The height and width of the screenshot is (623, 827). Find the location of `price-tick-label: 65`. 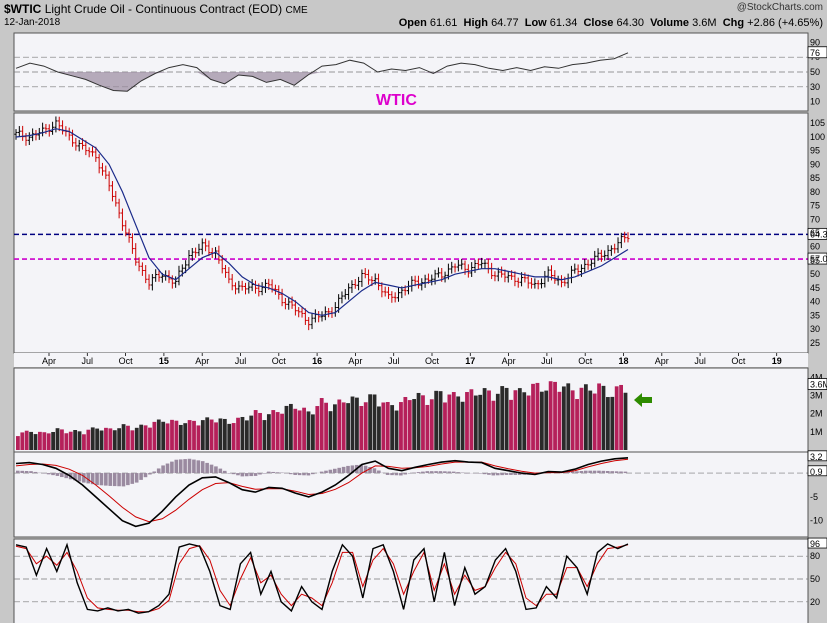

price-tick-label: 65 is located at coordinates (815, 233).